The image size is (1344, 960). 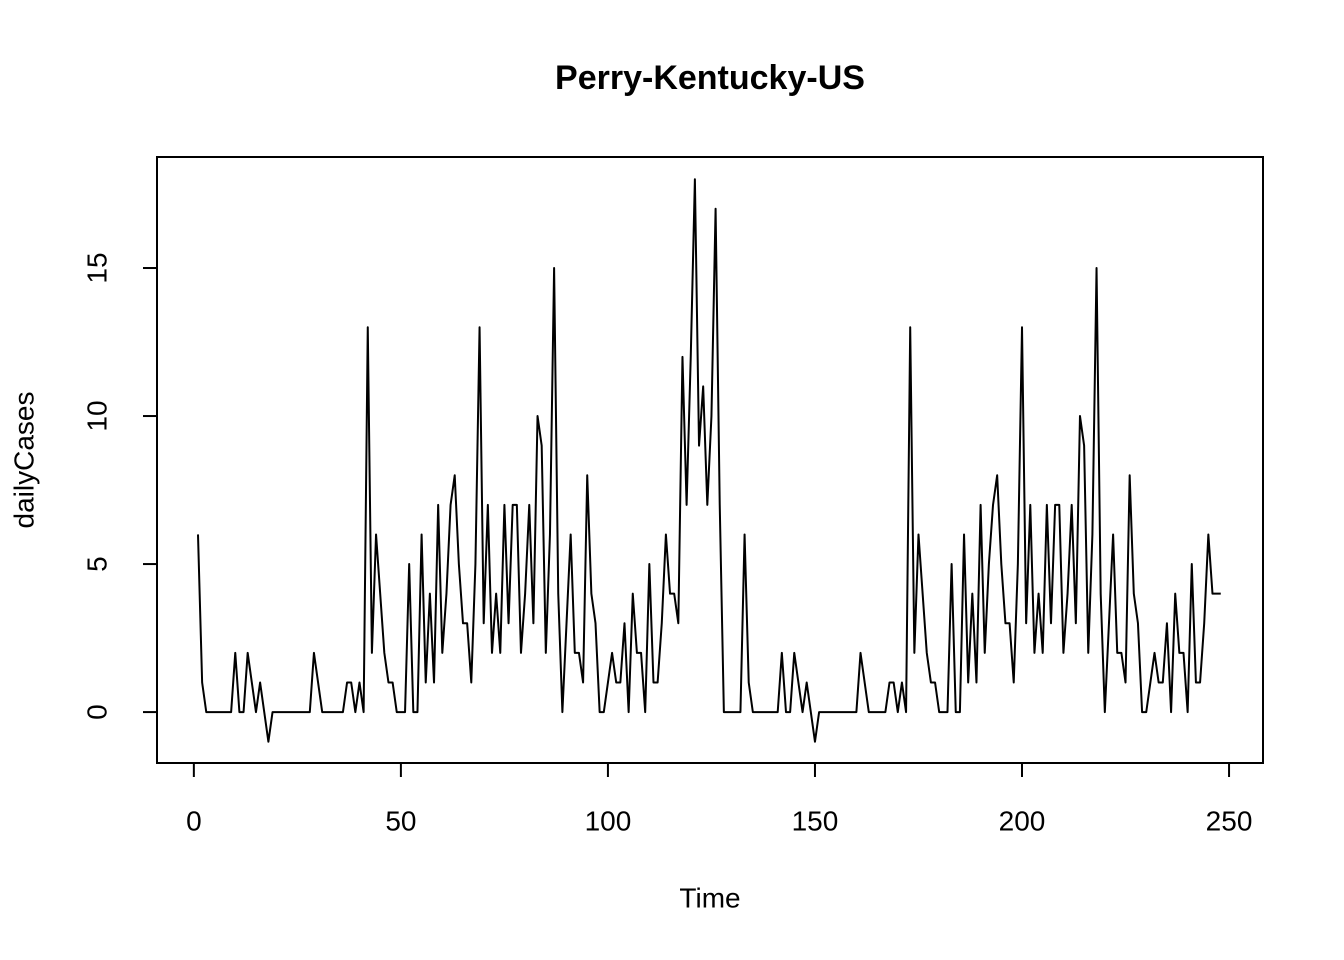 I want to click on x-tick-label: 150, so click(x=815, y=820).